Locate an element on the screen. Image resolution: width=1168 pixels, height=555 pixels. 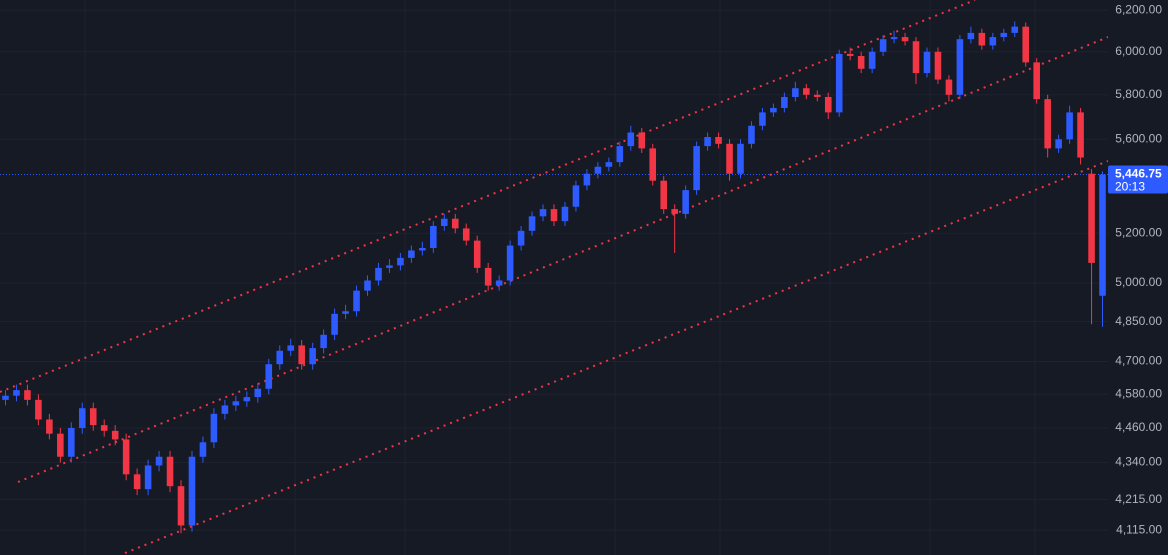
y-tick-label: 5,200.00 is located at coordinates (1138, 232).